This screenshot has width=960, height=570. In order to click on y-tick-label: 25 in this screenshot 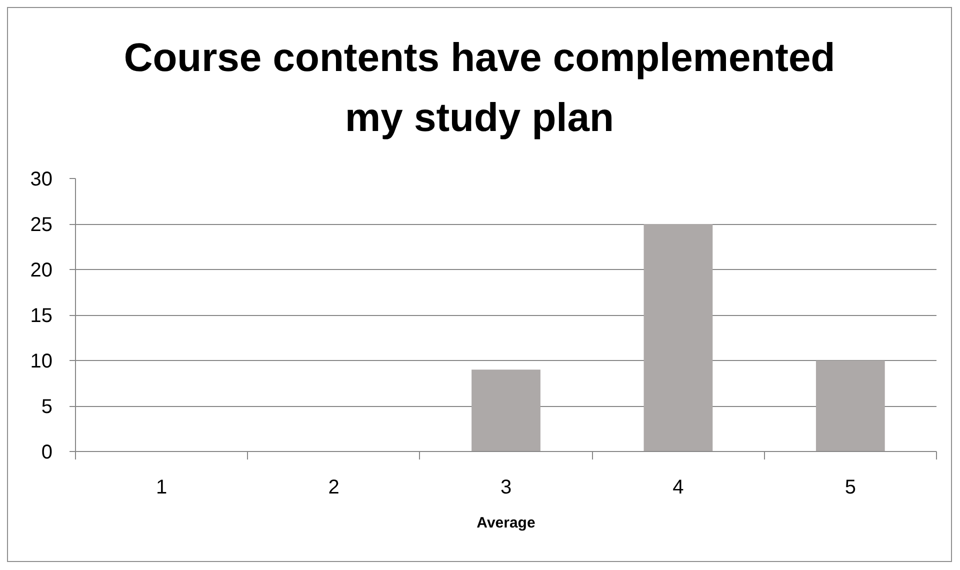, I will do `click(41, 225)`.